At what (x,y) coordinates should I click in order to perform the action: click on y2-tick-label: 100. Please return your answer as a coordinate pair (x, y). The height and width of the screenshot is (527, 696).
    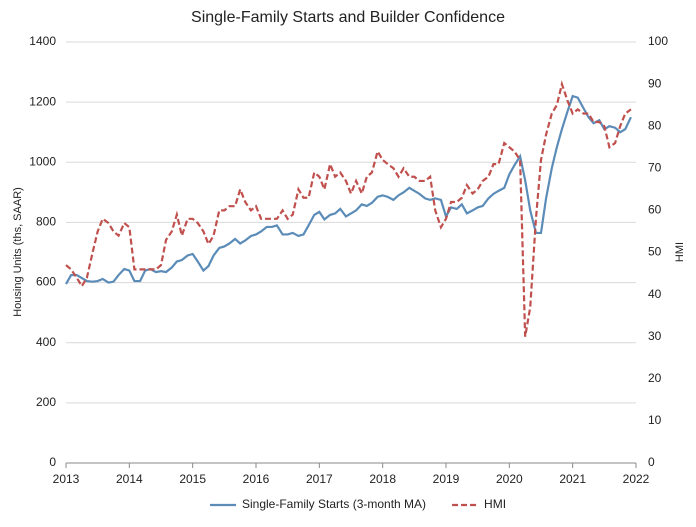
    Looking at the image, I should click on (658, 41).